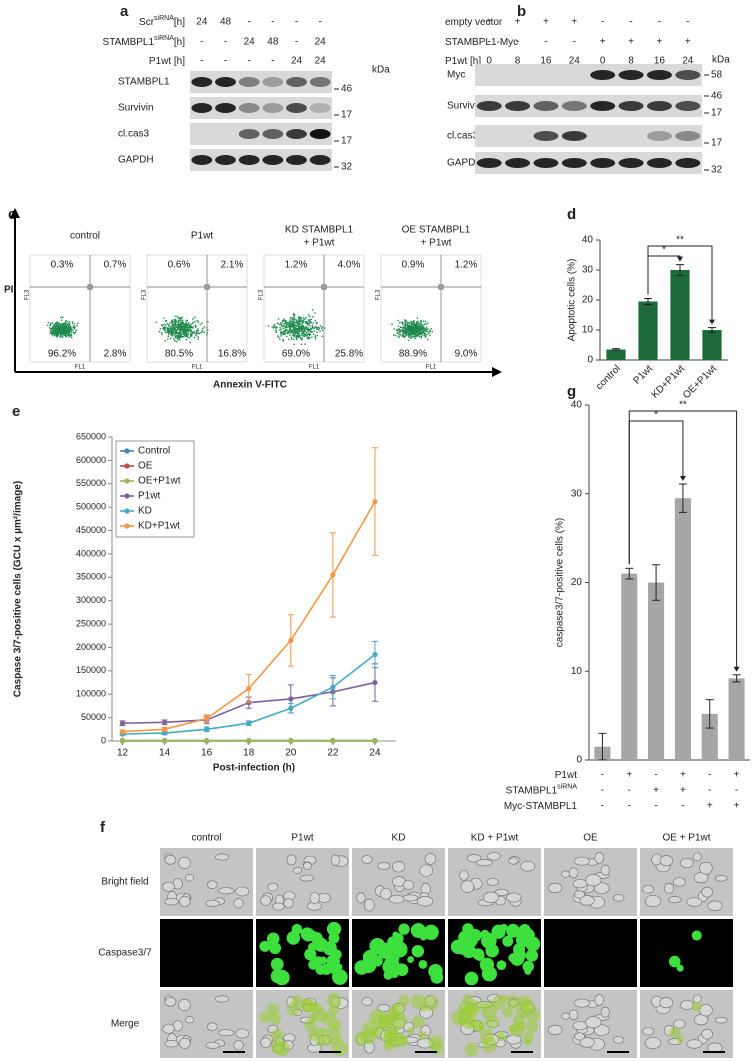  What do you see at coordinates (431, 368) in the screenshot?
I see `channel-label: FL1` at bounding box center [431, 368].